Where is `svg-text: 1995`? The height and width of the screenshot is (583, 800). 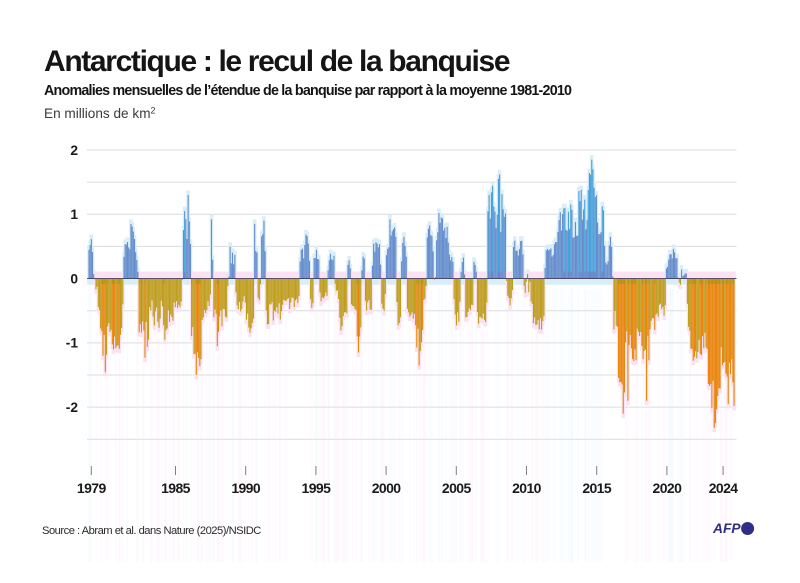 svg-text: 1995 is located at coordinates (317, 488).